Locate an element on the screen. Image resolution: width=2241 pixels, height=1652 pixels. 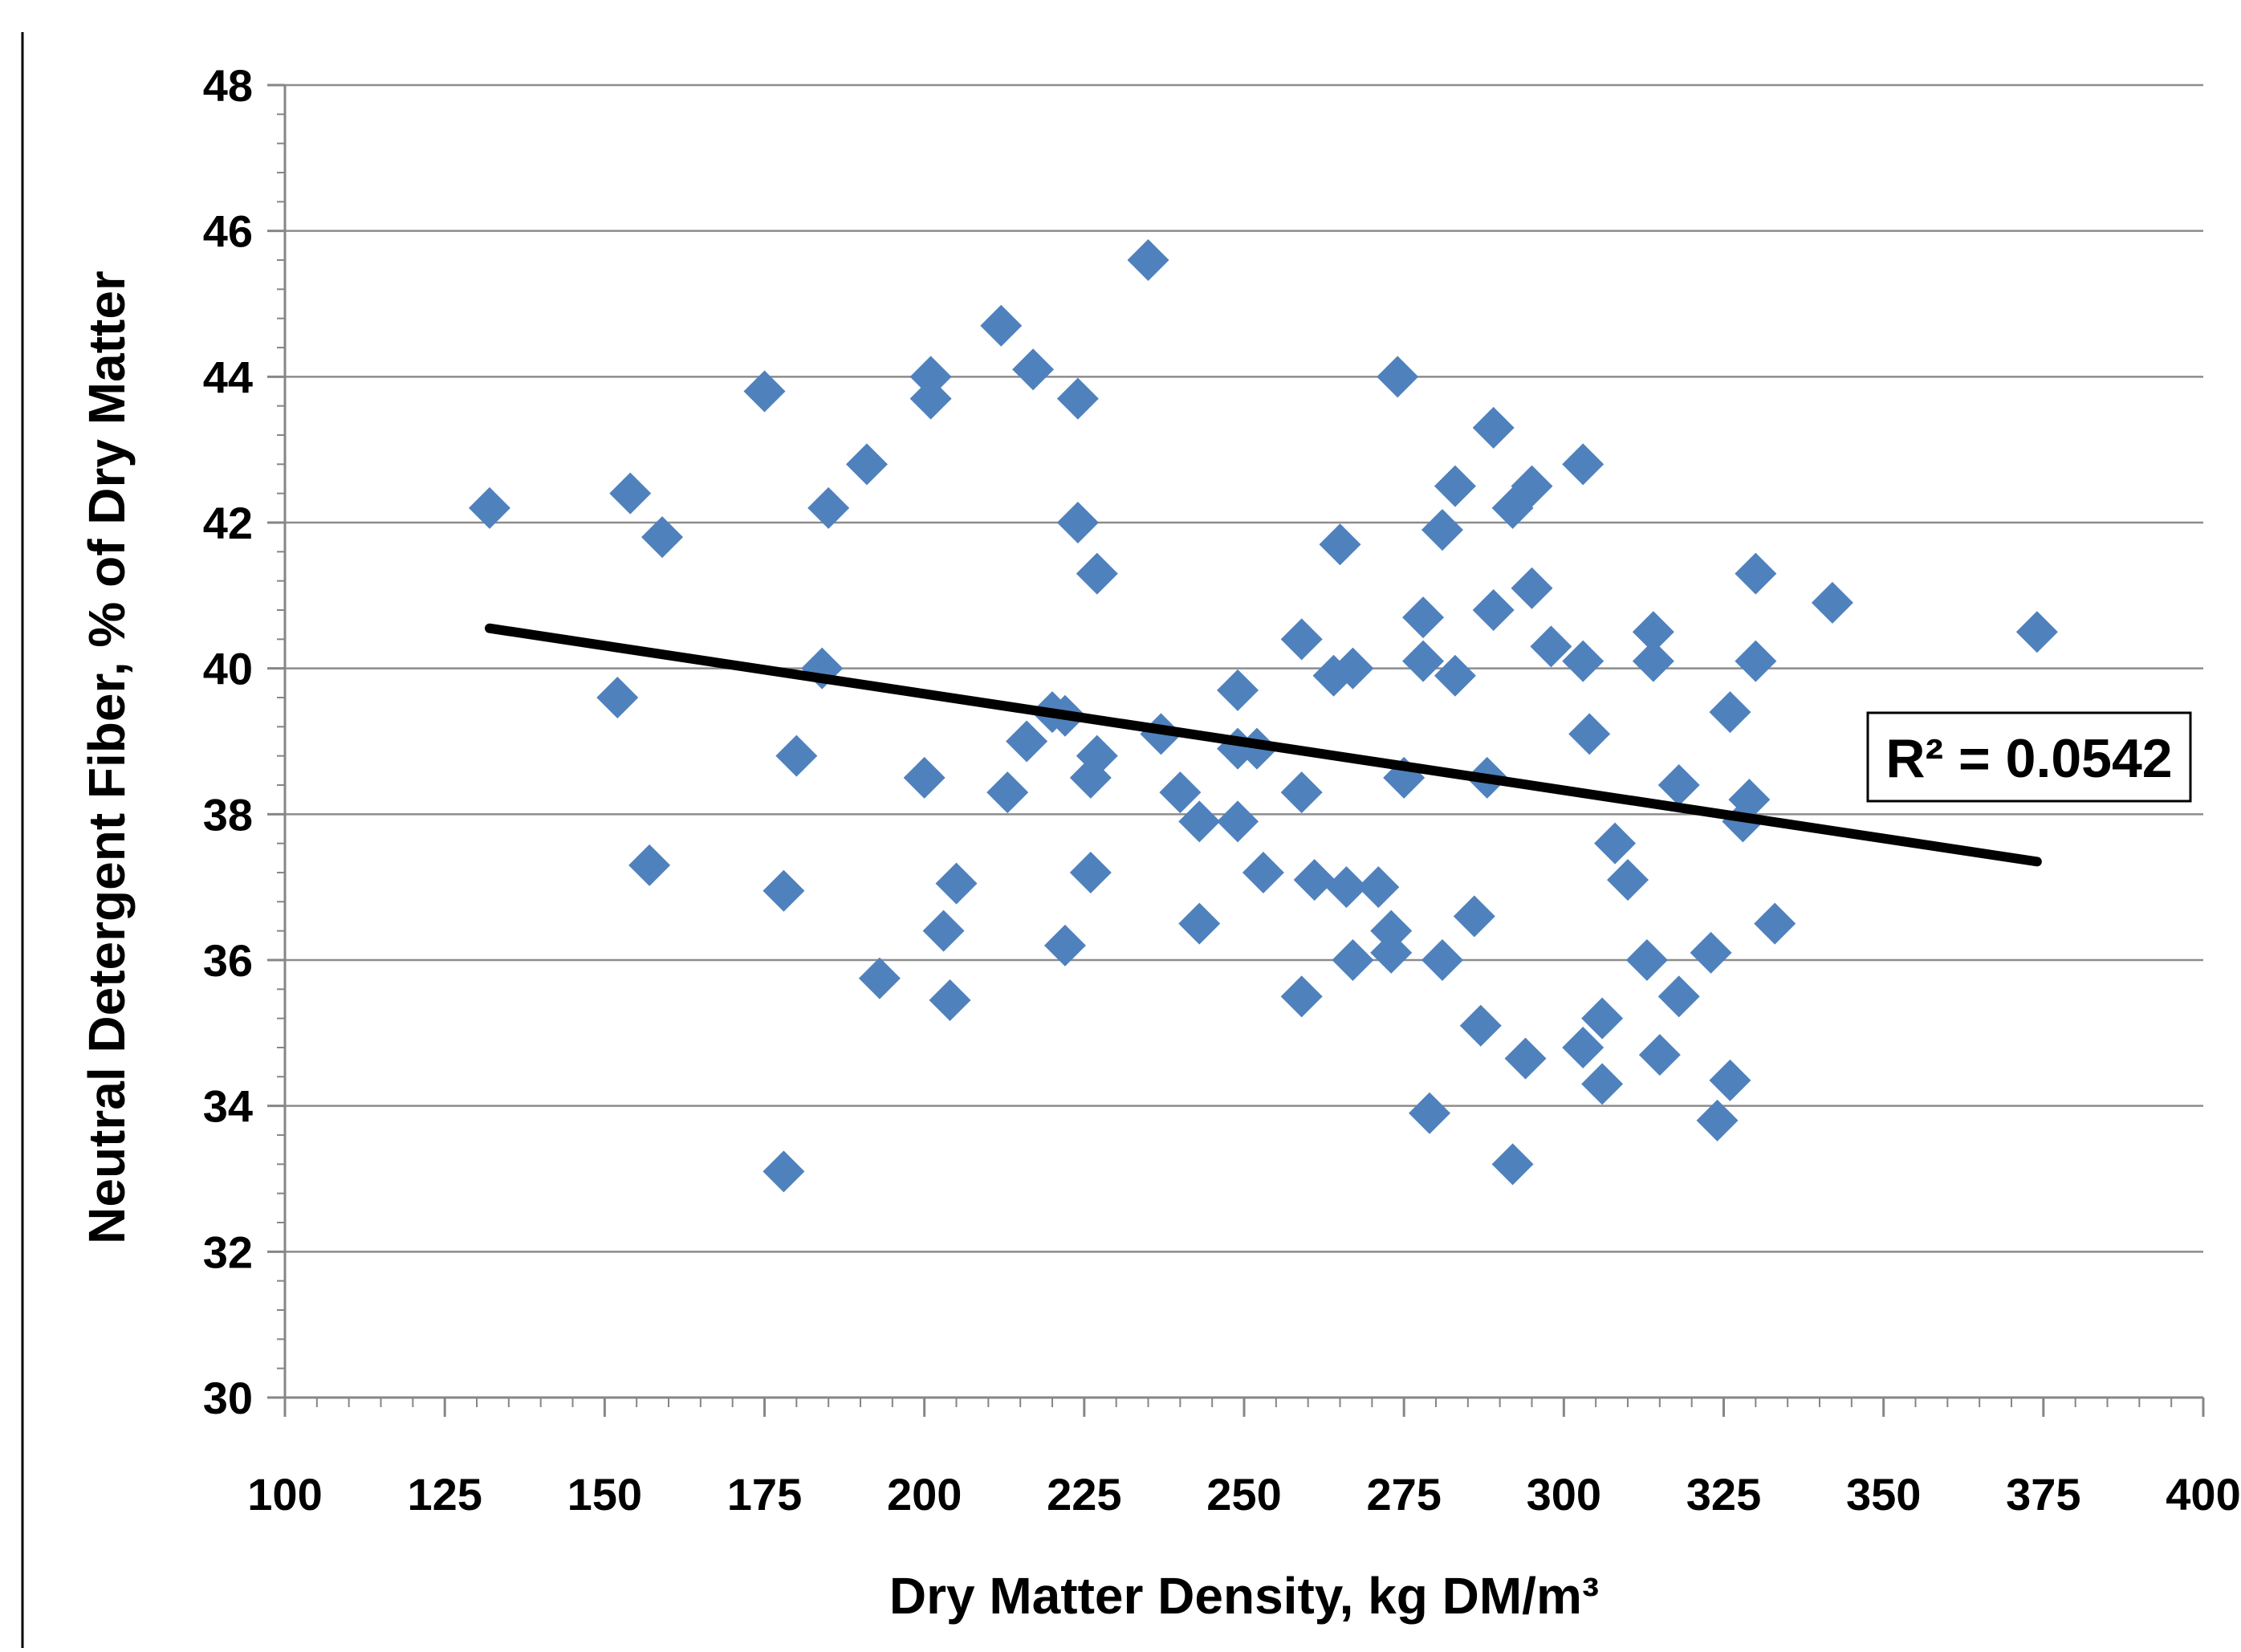
x-tick-label: 350 is located at coordinates (1883, 1494).